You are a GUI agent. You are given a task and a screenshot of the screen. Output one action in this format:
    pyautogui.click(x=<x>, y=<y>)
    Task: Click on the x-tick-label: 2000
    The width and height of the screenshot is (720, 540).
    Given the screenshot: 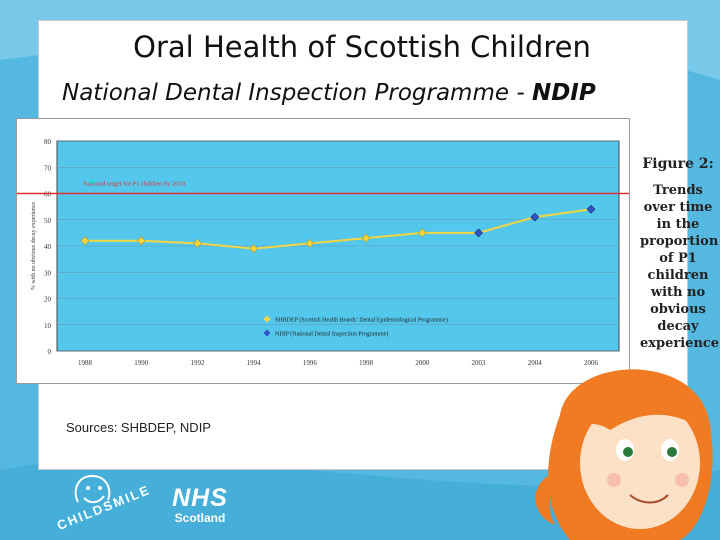 What is the action you would take?
    pyautogui.click(x=422, y=363)
    